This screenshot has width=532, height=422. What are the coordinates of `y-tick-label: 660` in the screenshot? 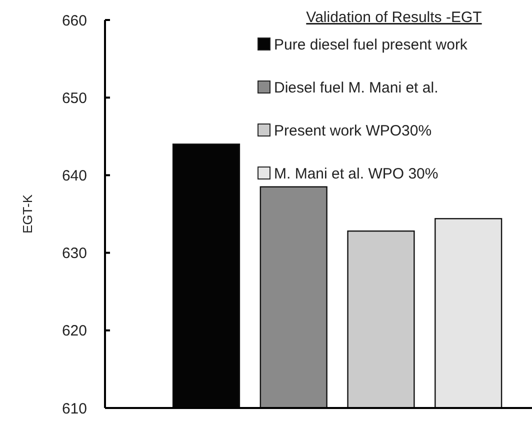 It's located at (74, 21).